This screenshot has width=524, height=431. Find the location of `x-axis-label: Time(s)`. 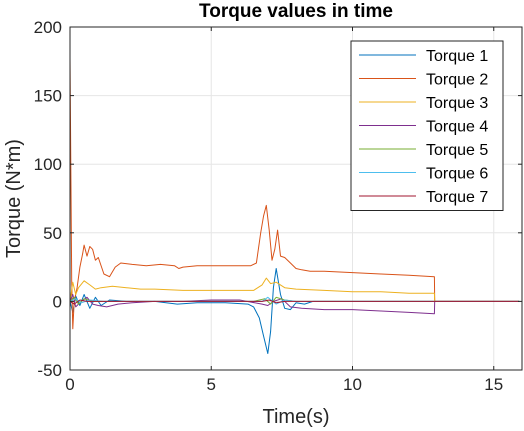

x-axis-label: Time(s) is located at coordinates (295, 417).